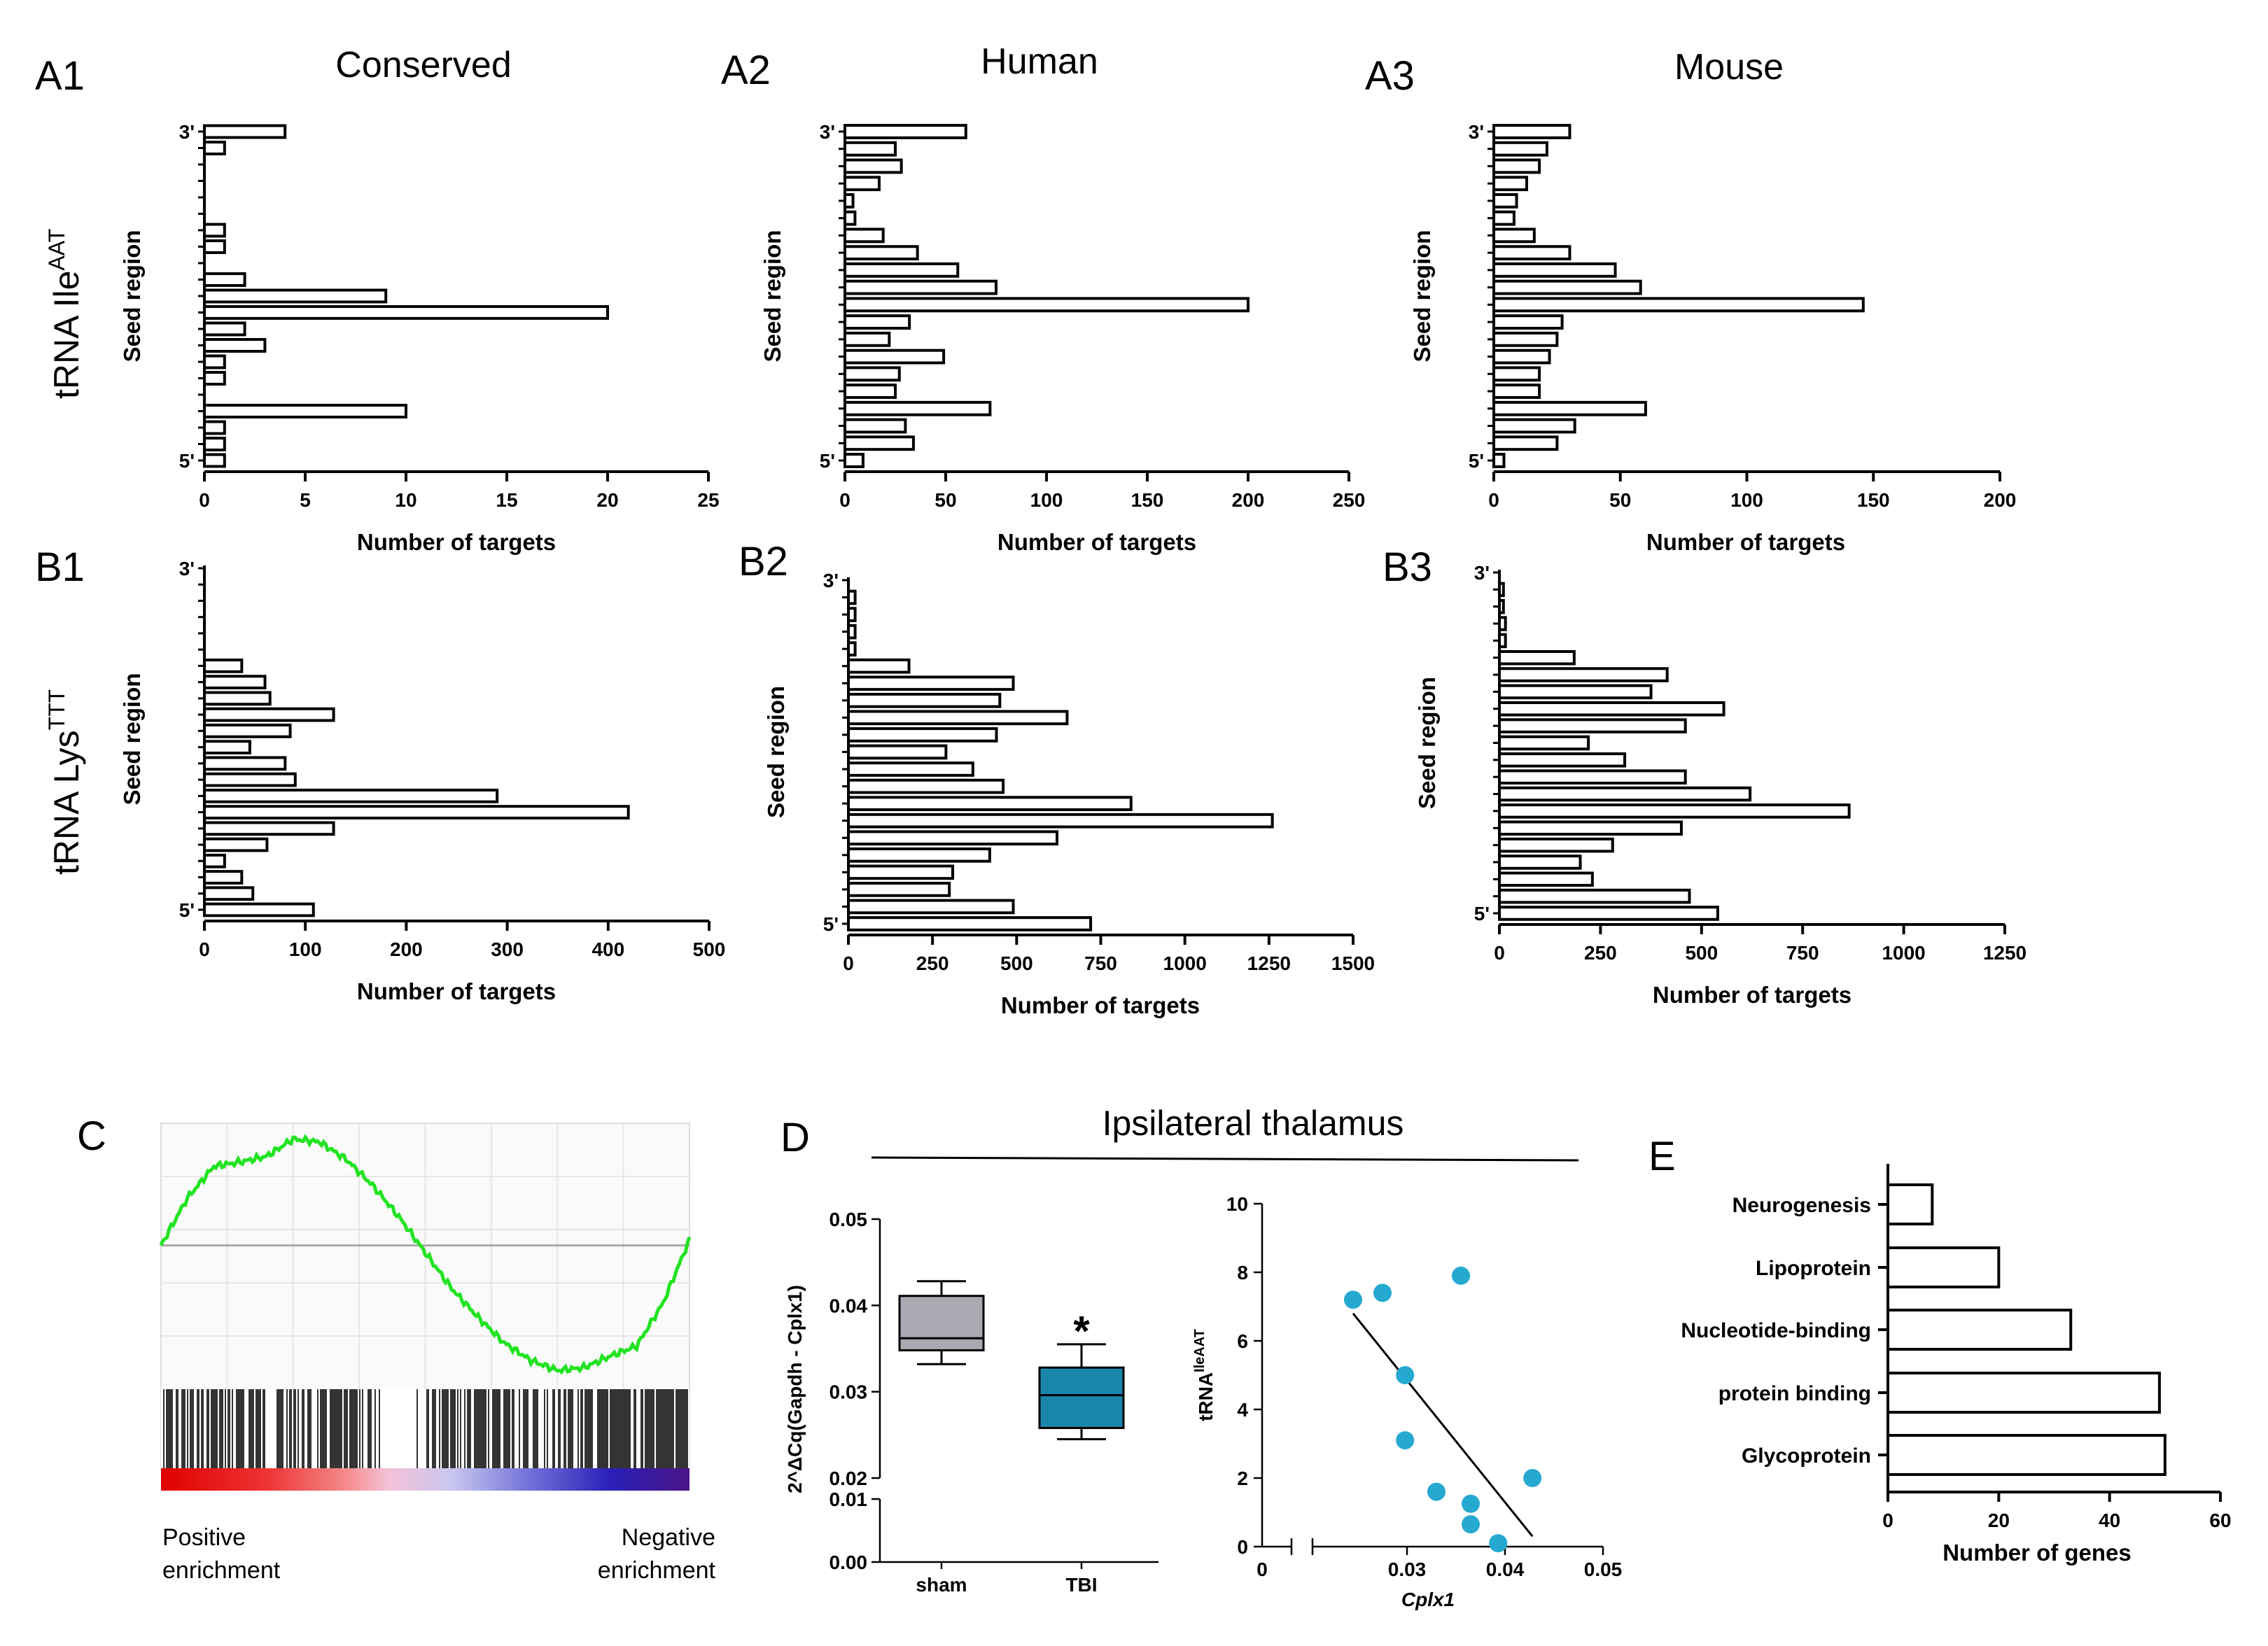  Describe the element at coordinates (2004, 953) in the screenshot. I see `x-tick-label: 1250` at that location.